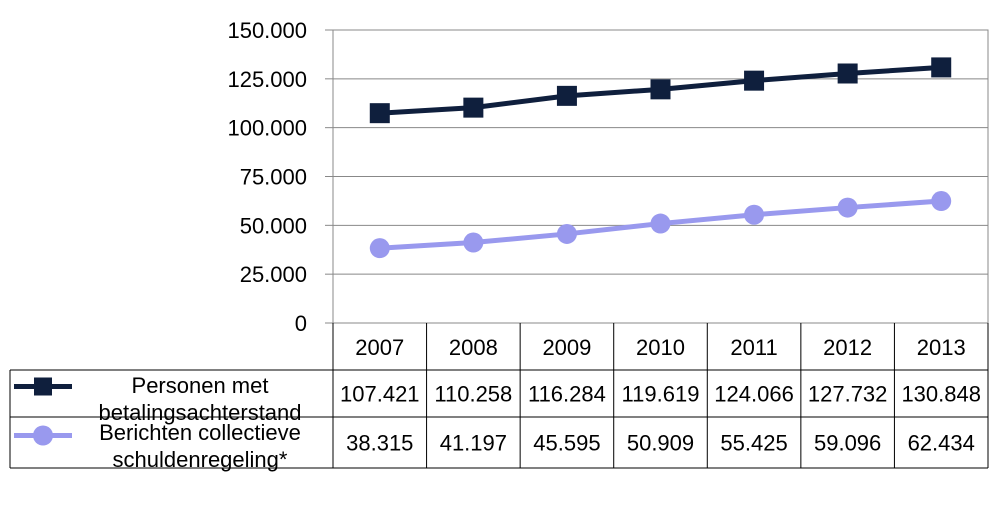 The width and height of the screenshot is (992, 523). I want to click on x-category-label: 2007, so click(379, 347).